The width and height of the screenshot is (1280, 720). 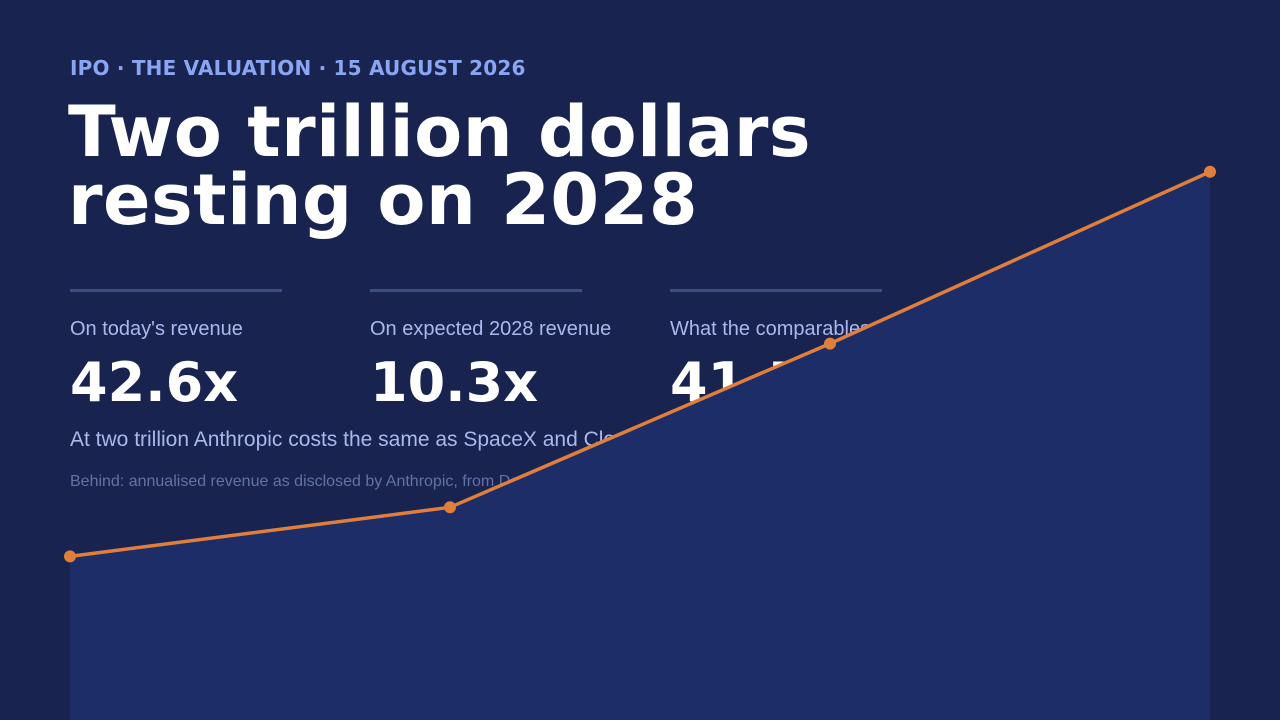 I want to click on headline: Two trillion dollars resting on 2028, so click(x=440, y=166).